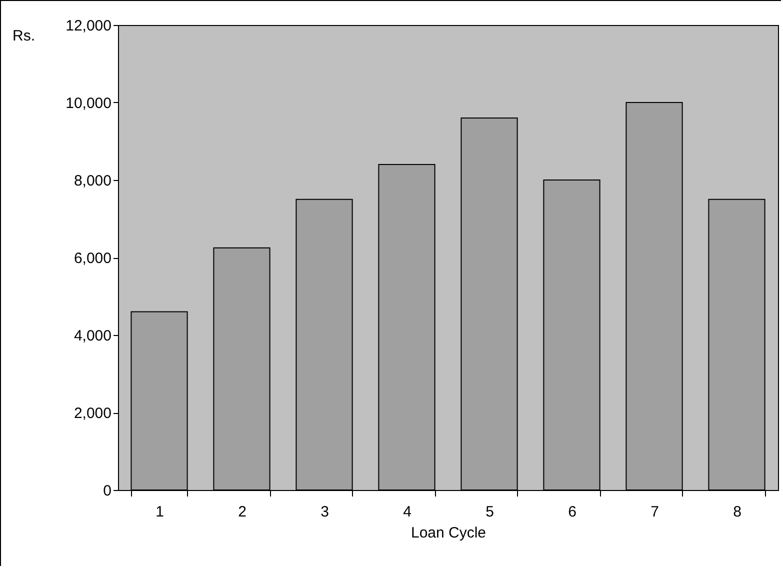 The height and width of the screenshot is (568, 783). What do you see at coordinates (107, 491) in the screenshot?
I see `y-tick-label: 0` at bounding box center [107, 491].